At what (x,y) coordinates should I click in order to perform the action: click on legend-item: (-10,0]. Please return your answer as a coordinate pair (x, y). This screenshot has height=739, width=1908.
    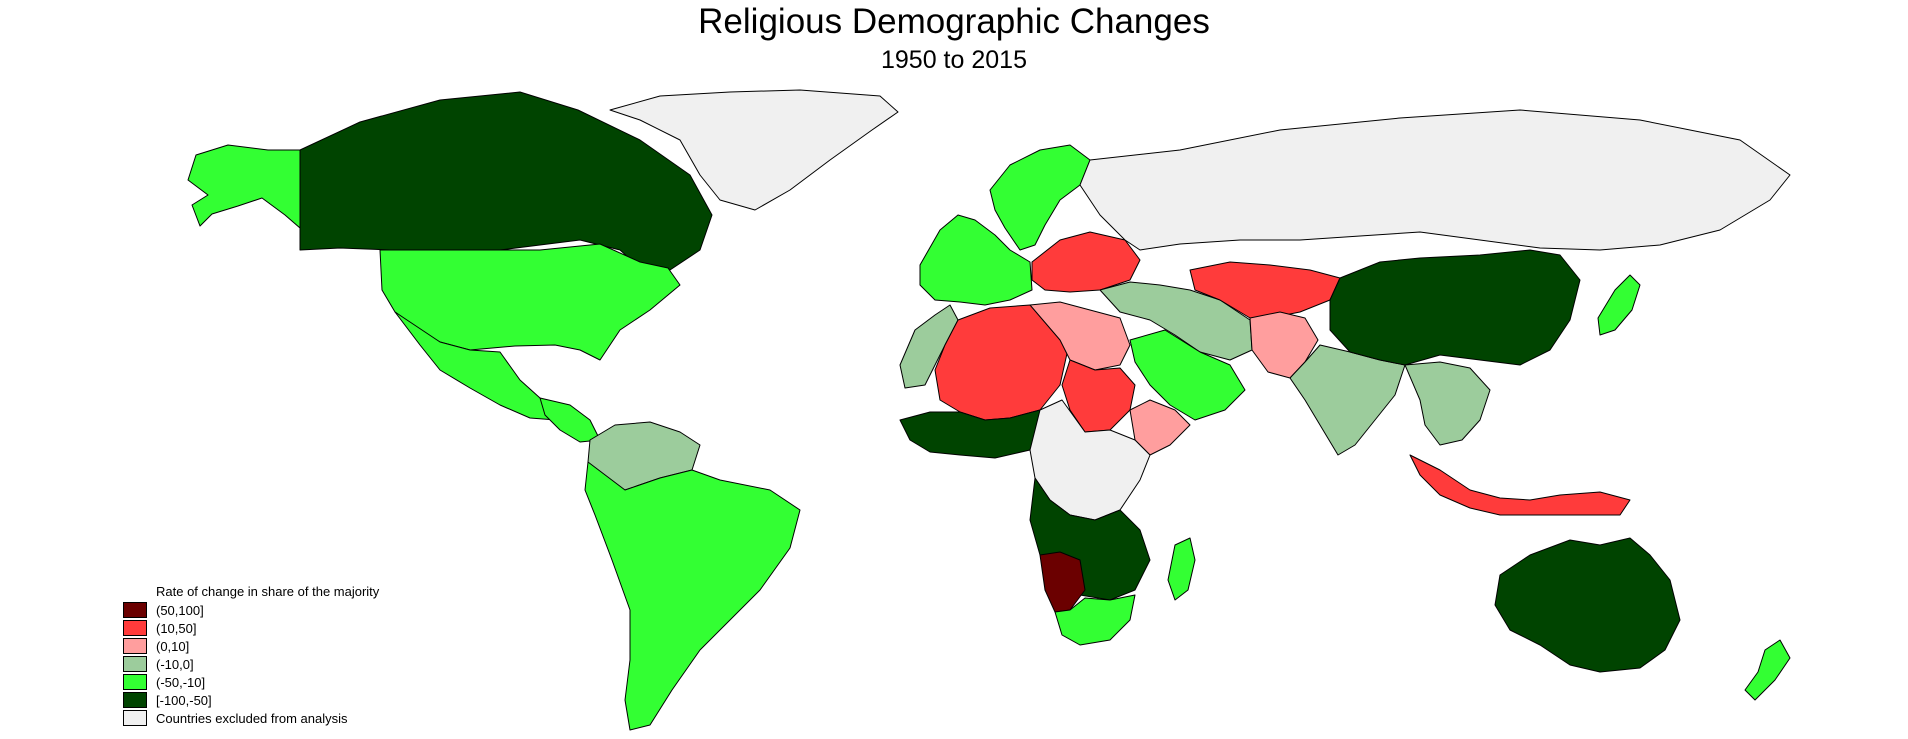
    Looking at the image, I should click on (263, 665).